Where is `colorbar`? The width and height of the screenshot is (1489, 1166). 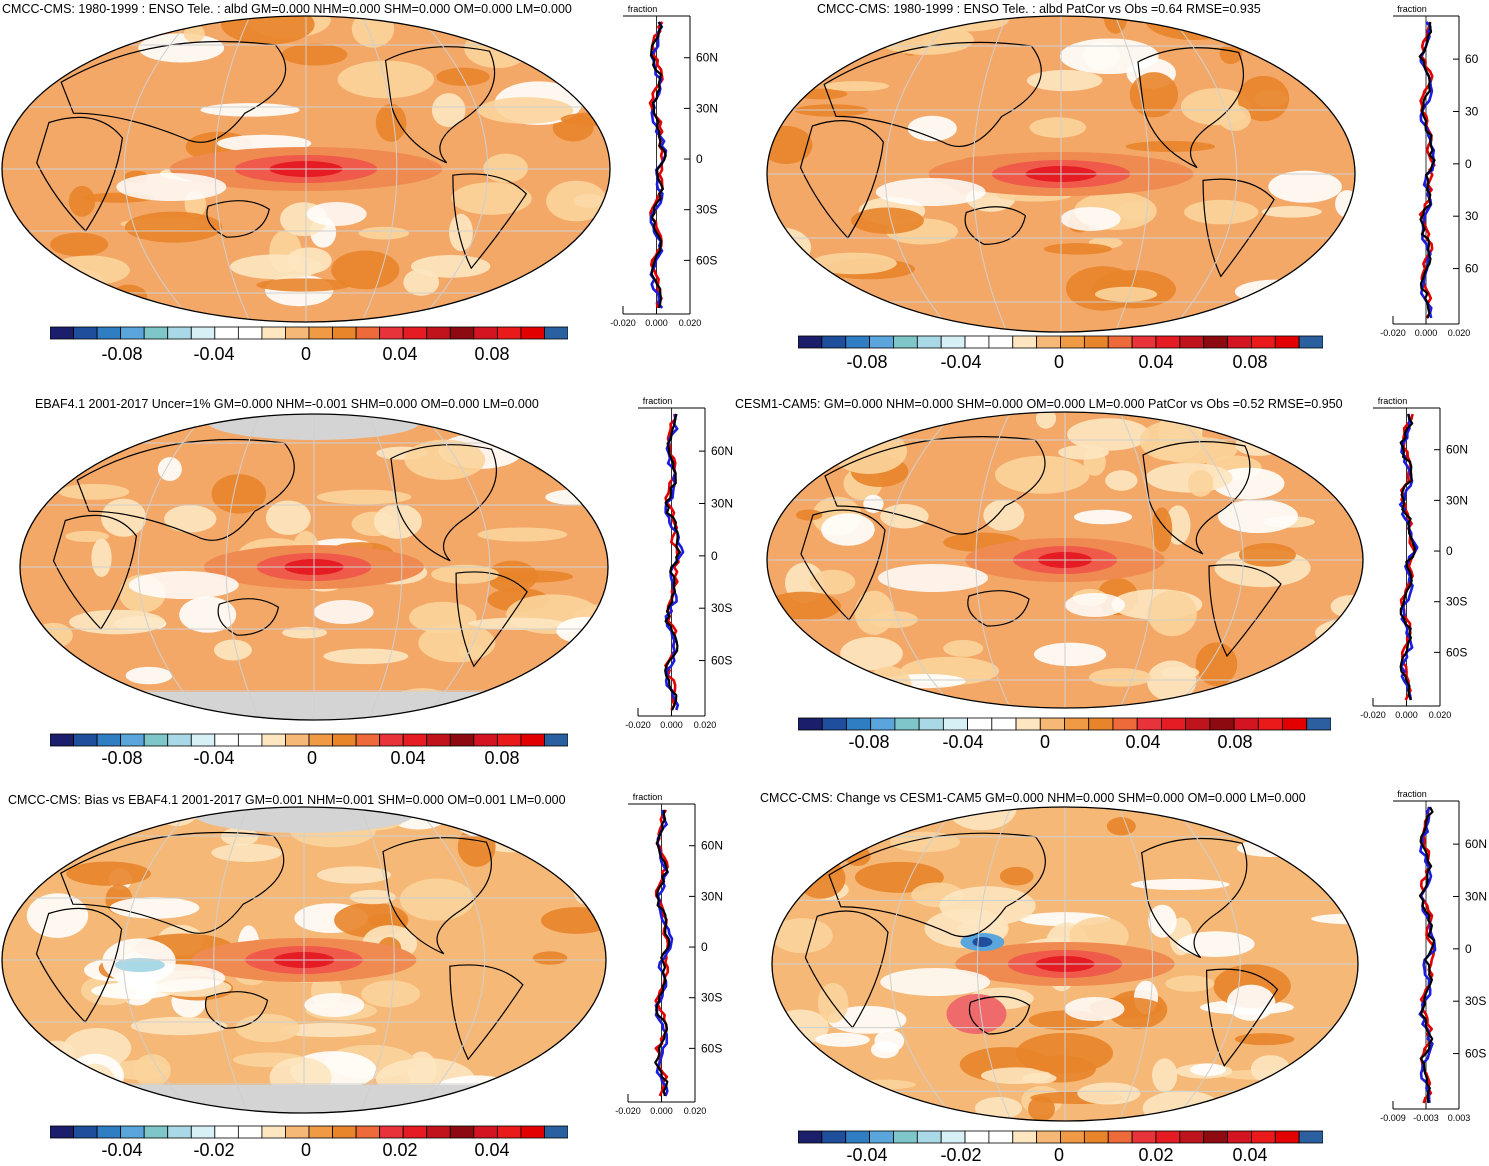 colorbar is located at coordinates (309, 740).